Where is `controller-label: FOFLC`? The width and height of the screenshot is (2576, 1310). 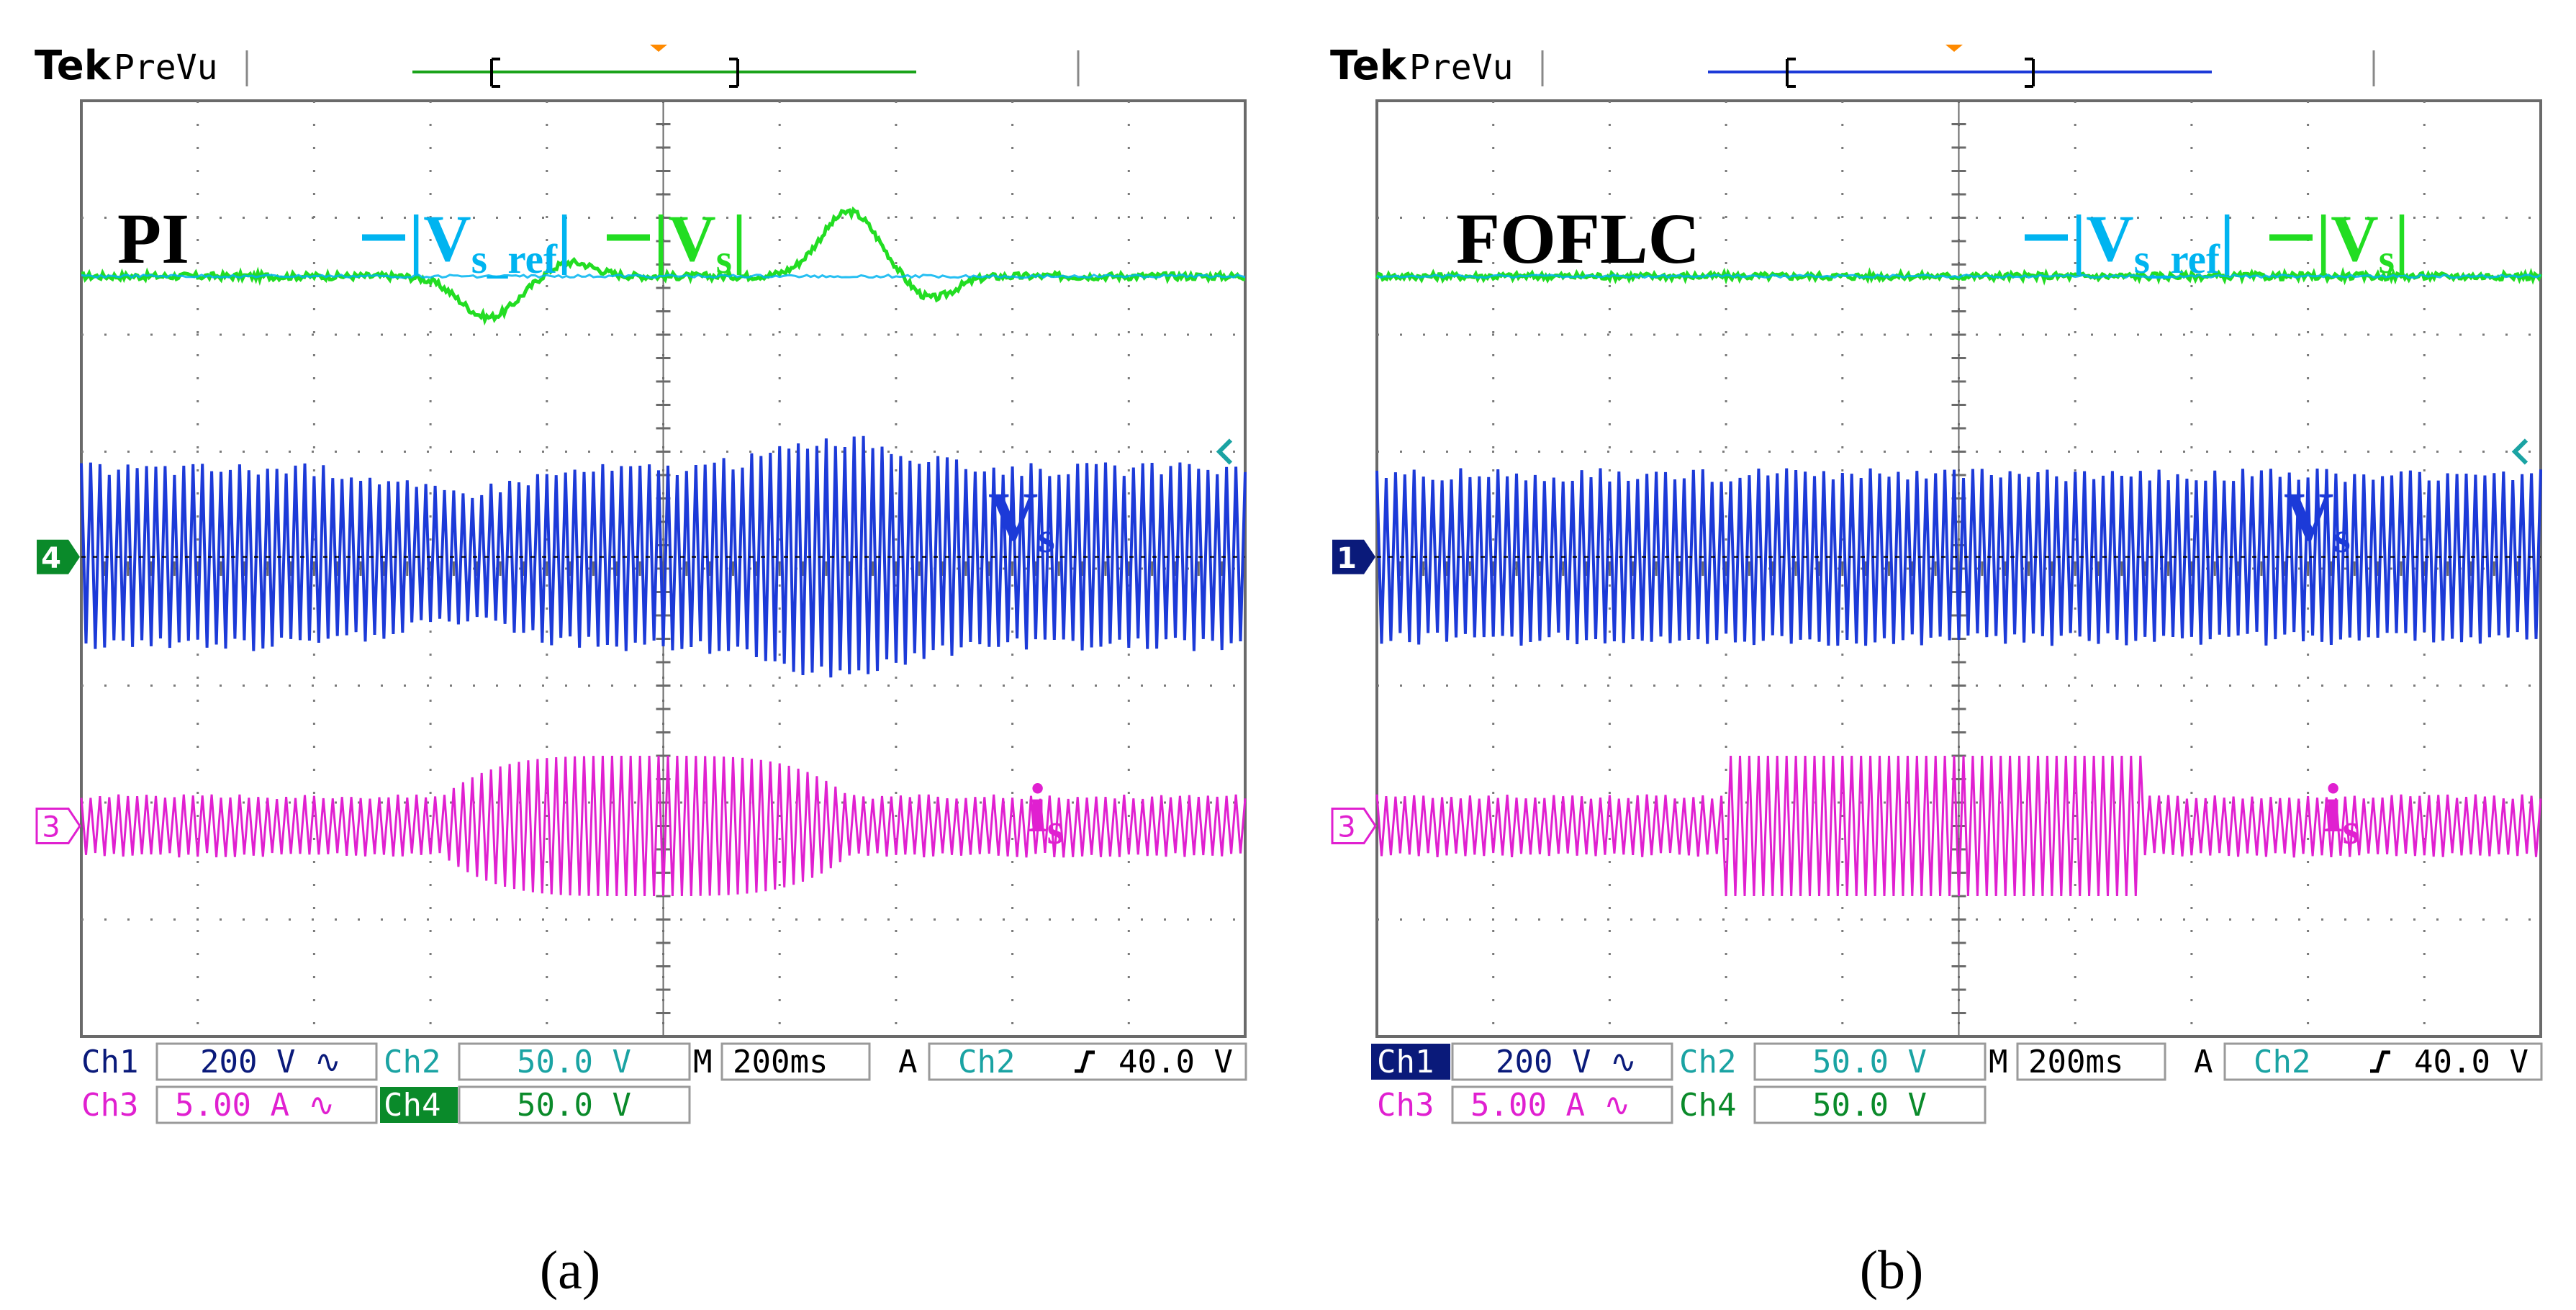 controller-label: FOFLC is located at coordinates (1578, 239).